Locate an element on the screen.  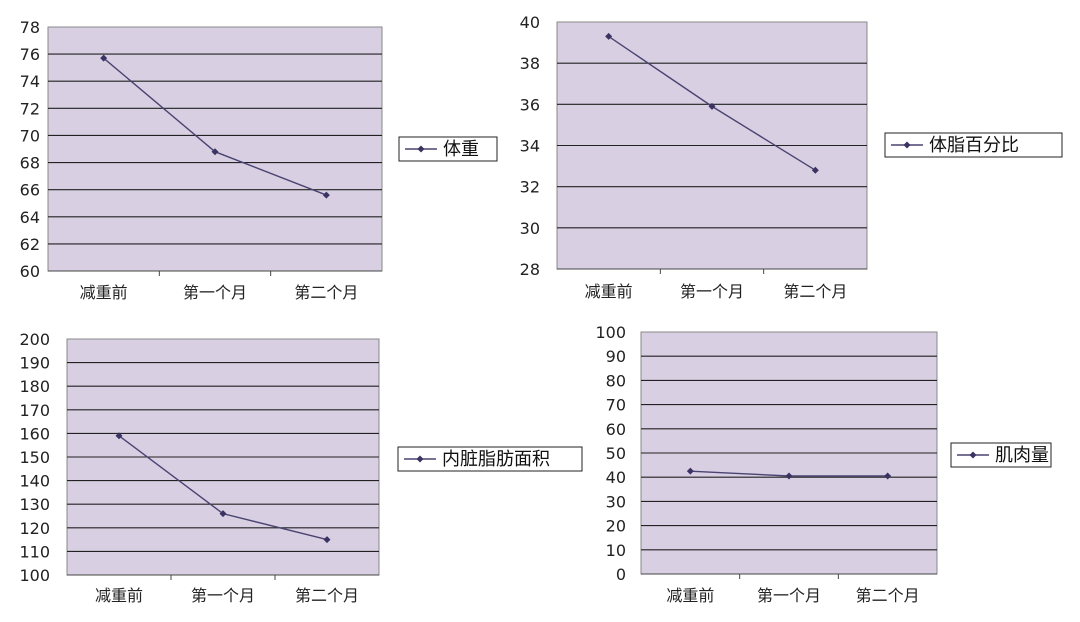
y-tick-label: 68 is located at coordinates (30, 163).